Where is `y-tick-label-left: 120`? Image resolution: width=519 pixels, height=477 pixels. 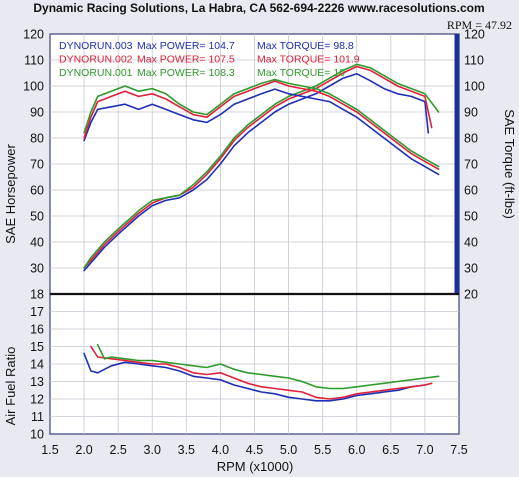
y-tick-label-left: 120 is located at coordinates (33, 35).